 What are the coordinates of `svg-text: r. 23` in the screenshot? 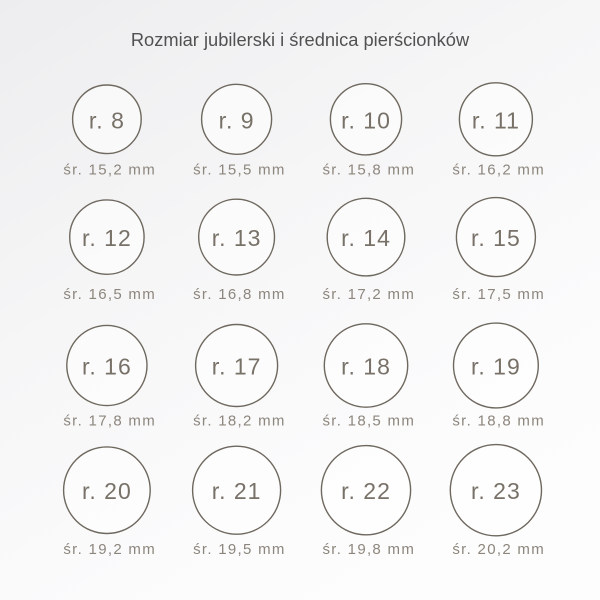 It's located at (496, 491).